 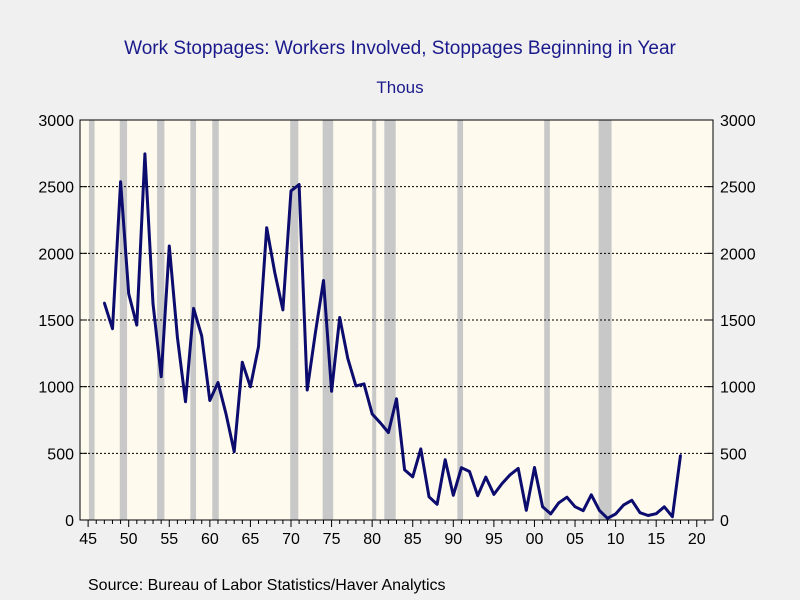 I want to click on x-tick-label: 10, so click(x=616, y=539).